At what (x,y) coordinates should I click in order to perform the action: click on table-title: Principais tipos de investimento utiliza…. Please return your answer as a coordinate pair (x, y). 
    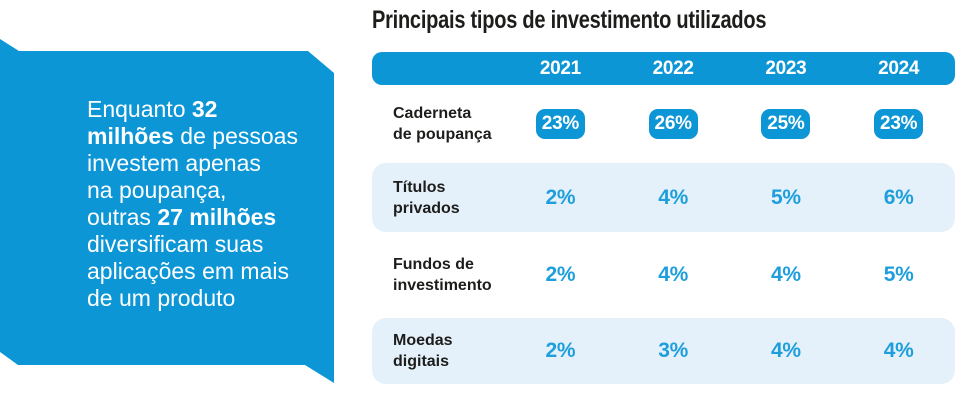
    Looking at the image, I should click on (569, 20).